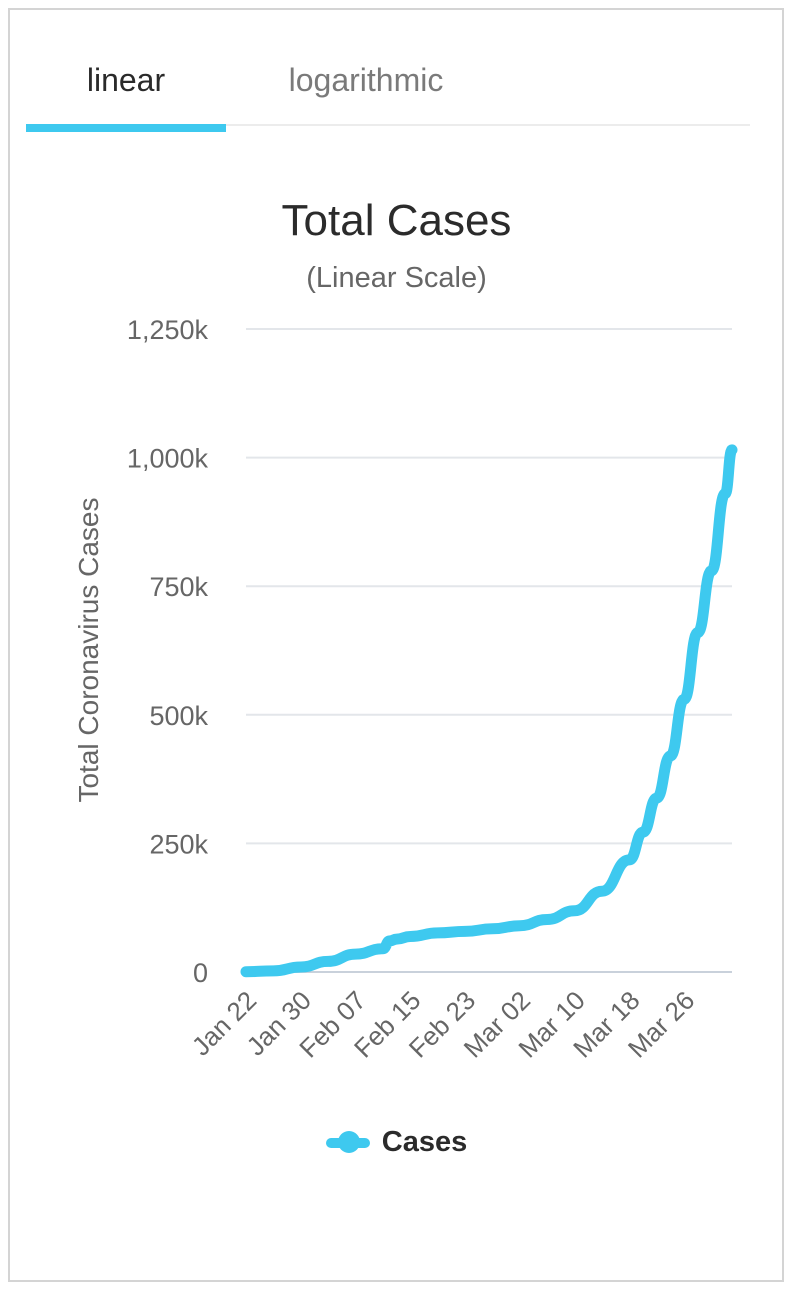 The width and height of the screenshot is (793, 1300). I want to click on active-tab-indicator, so click(126, 128).